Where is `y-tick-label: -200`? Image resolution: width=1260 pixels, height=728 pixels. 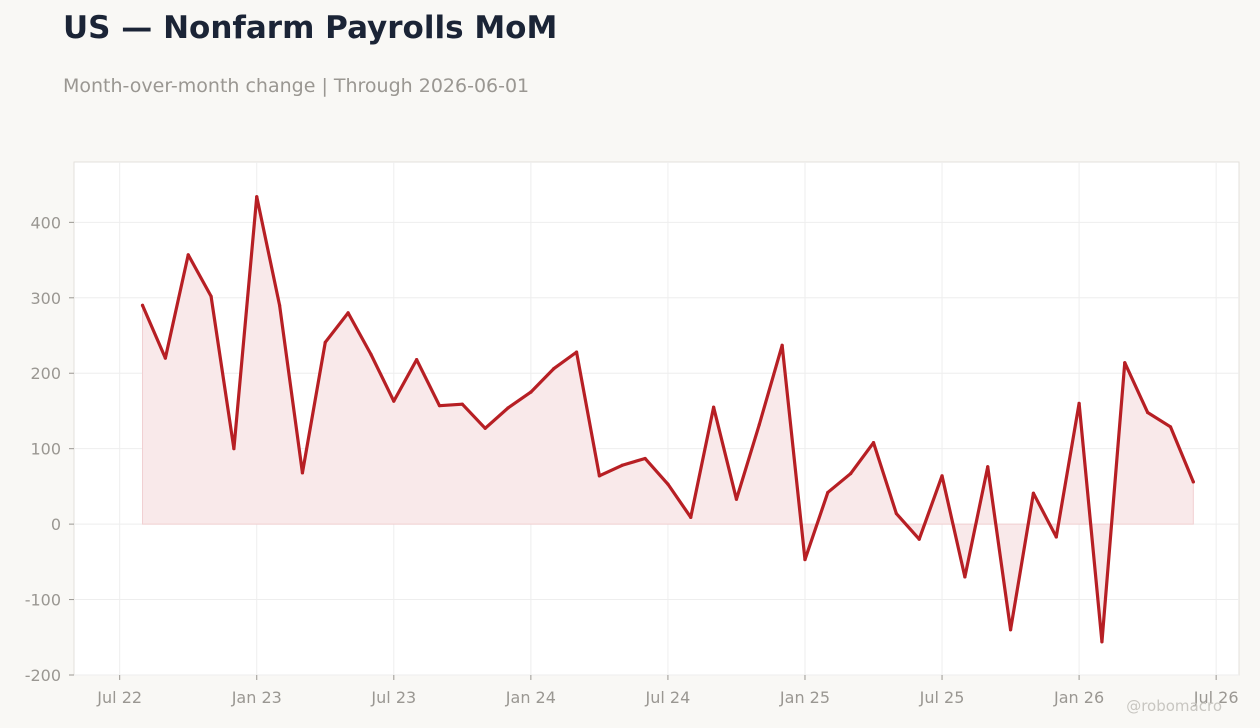 y-tick-label: -200 is located at coordinates (43, 675).